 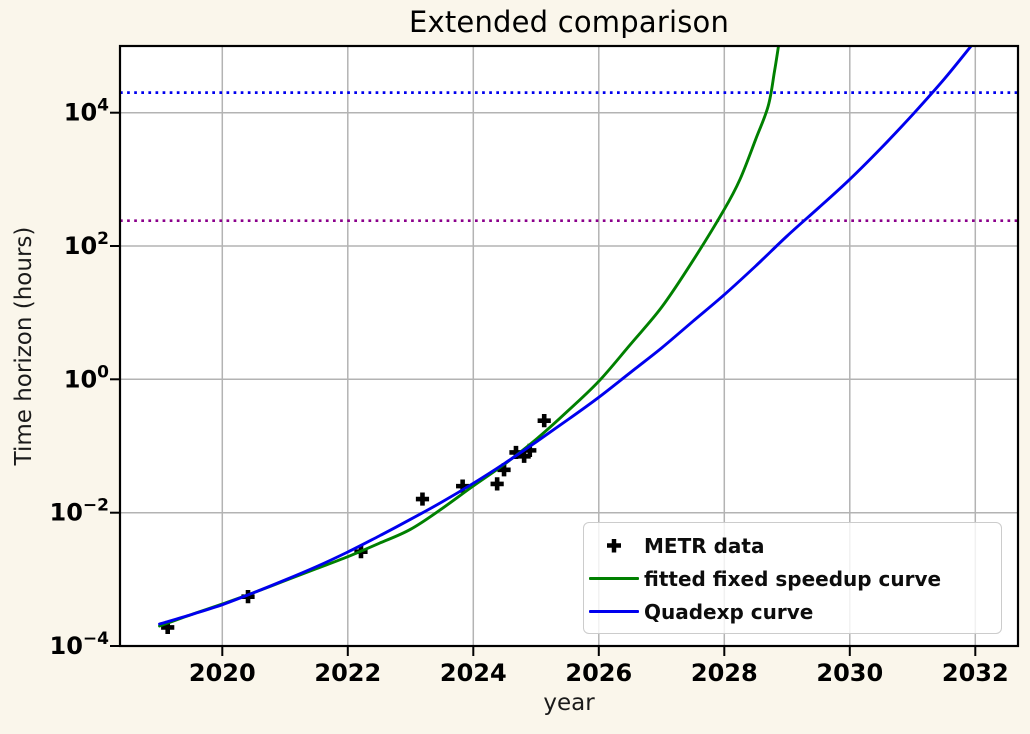 I want to click on svg-text: 10⁻⁴, so click(x=80, y=644).